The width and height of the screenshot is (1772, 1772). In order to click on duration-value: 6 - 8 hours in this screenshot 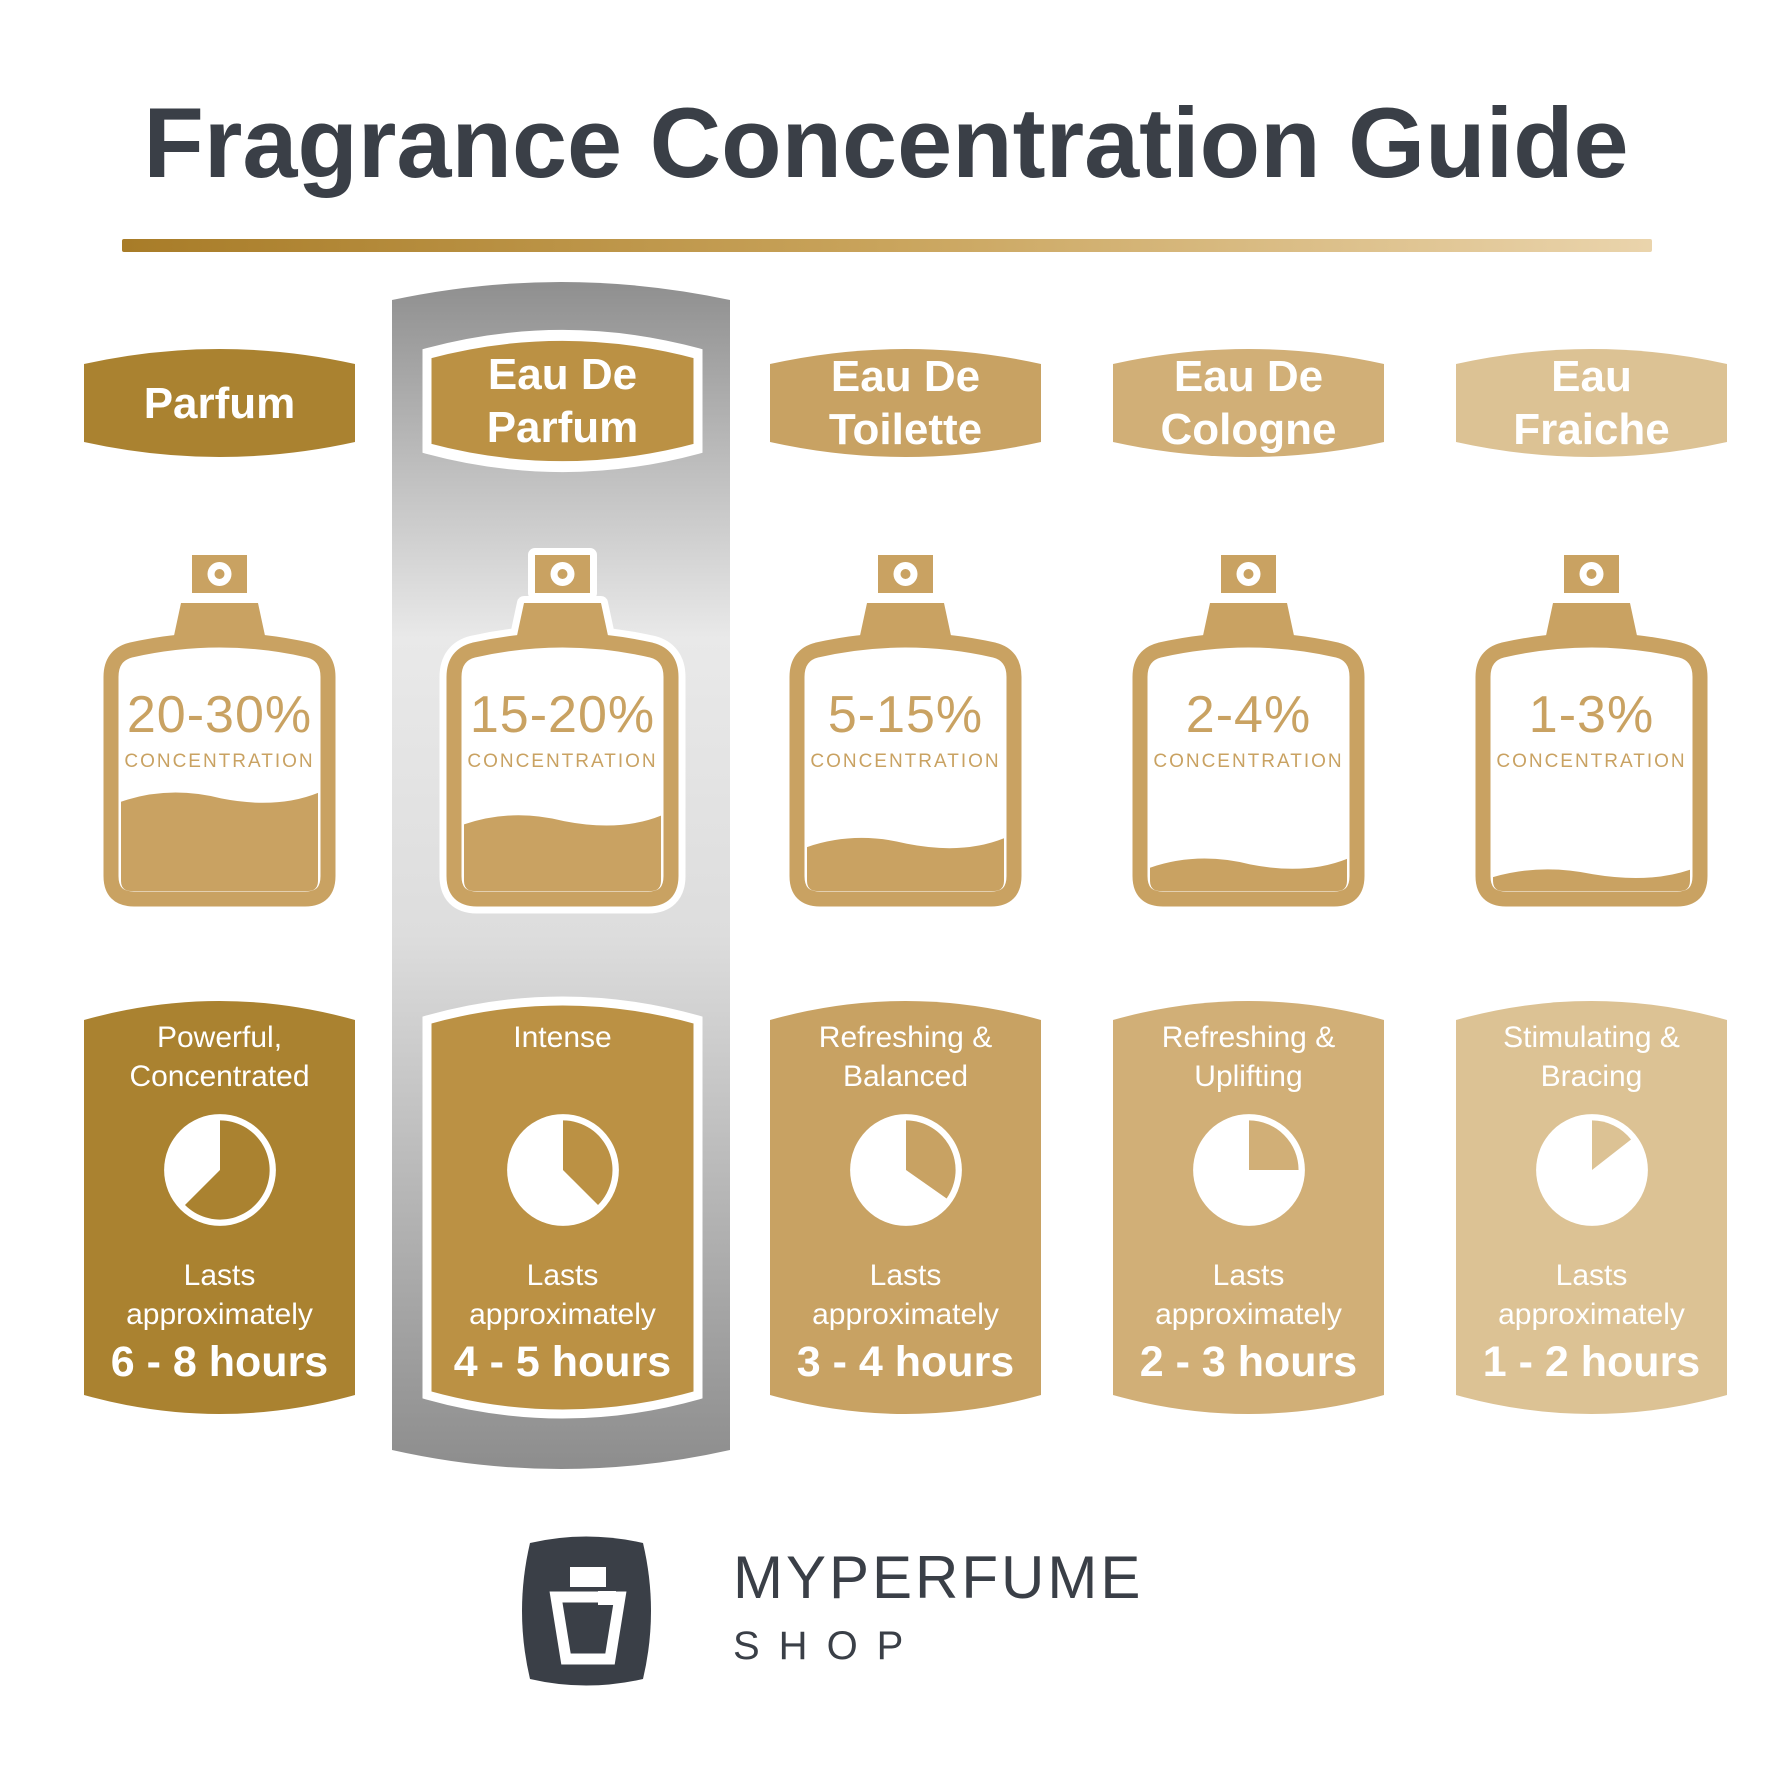, I will do `click(219, 1362)`.